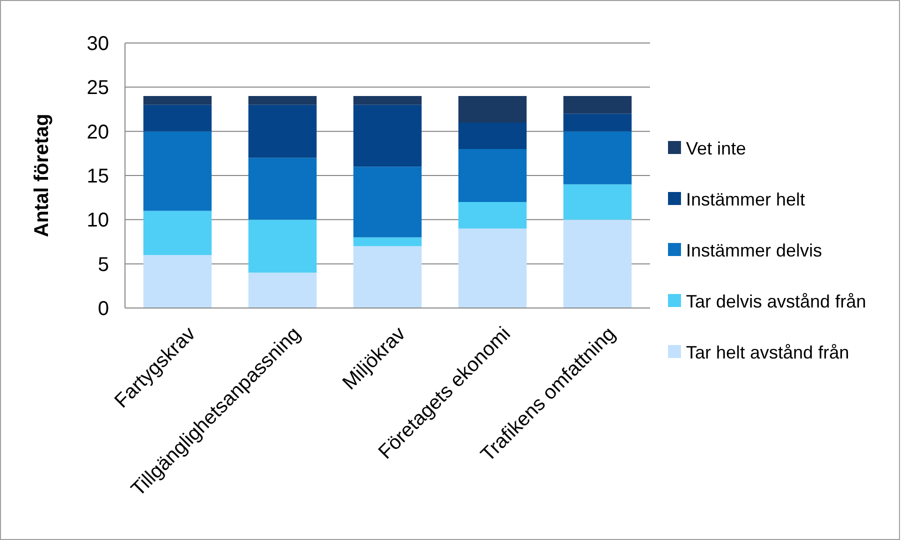 Image resolution: width=909 pixels, height=540 pixels. Describe the element at coordinates (768, 352) in the screenshot. I see `legend-label: Tar helt avstånd från` at that location.